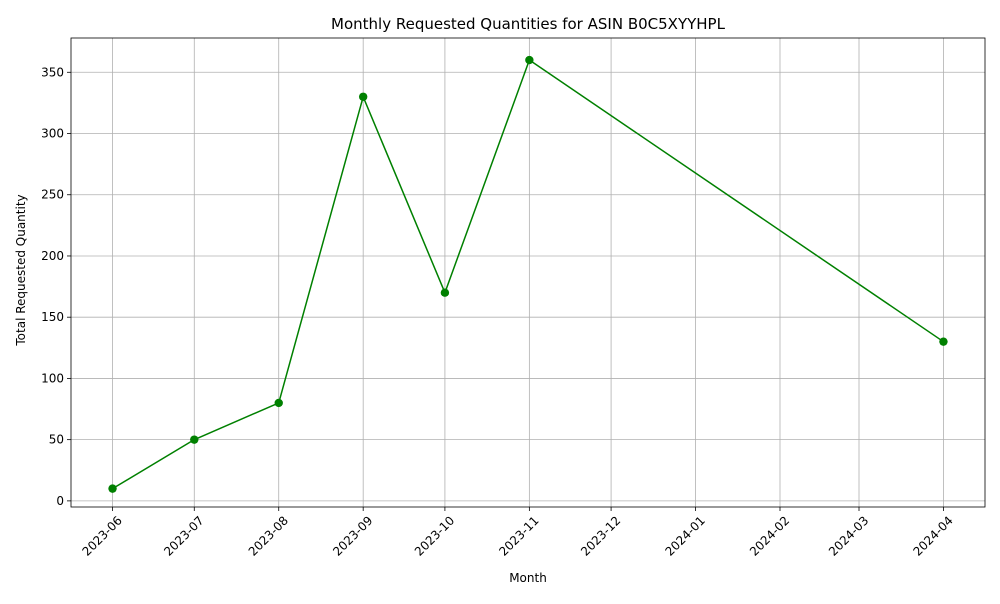  Describe the element at coordinates (52, 378) in the screenshot. I see `y-tick-label: 100` at that location.